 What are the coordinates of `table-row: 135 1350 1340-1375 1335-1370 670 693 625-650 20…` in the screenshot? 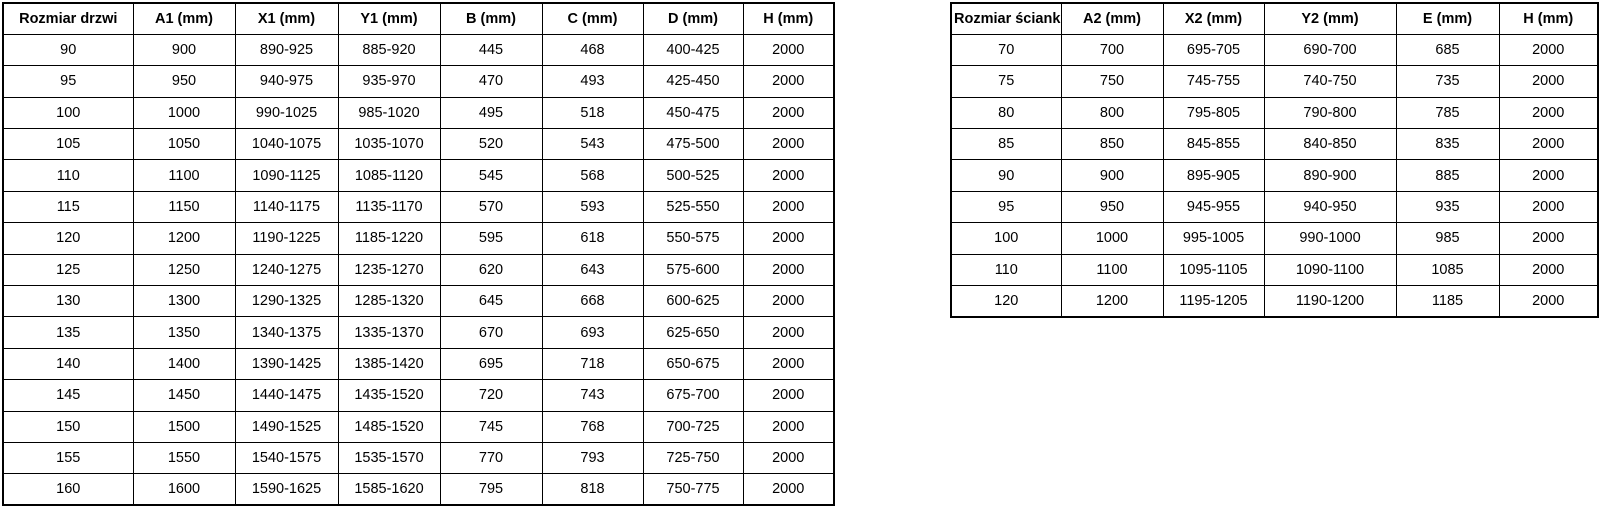 It's located at (418, 332).